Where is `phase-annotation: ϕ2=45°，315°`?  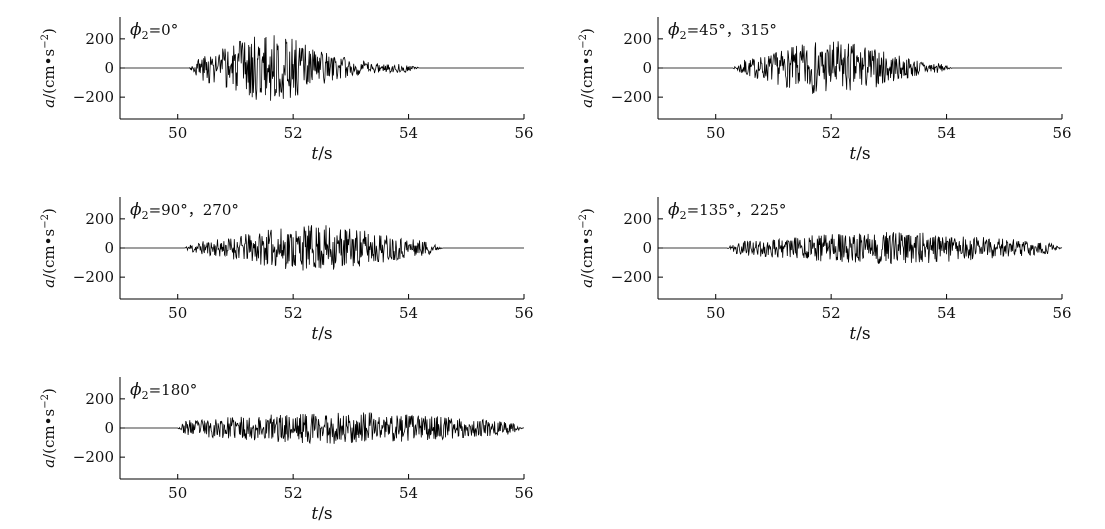 phase-annotation: ϕ2=45°，315° is located at coordinates (722, 31).